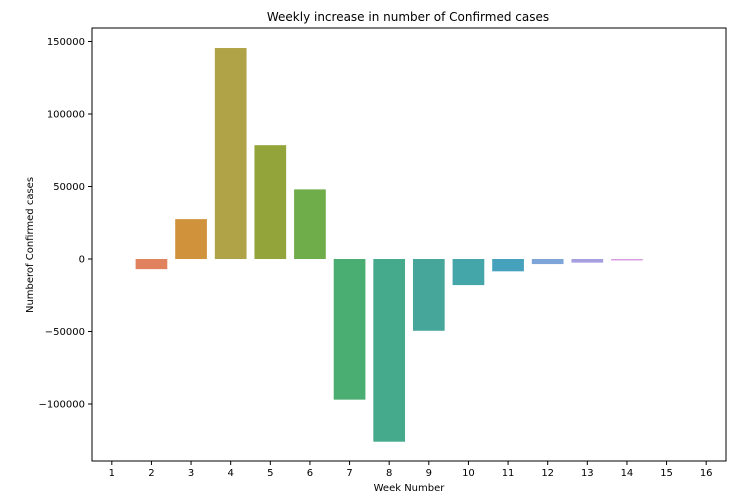 The width and height of the screenshot is (738, 502). I want to click on y-axis: −100000 −50000 0 50000 100000 150000, so click(65, 224).